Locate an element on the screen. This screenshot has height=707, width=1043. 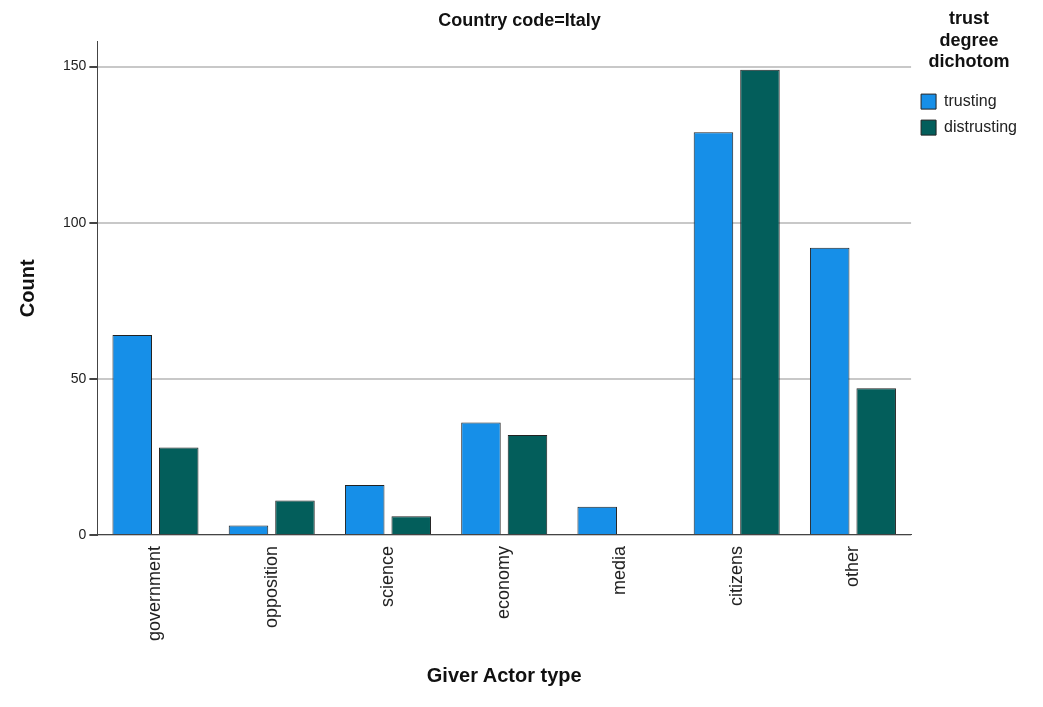
y-tick-label: 0 is located at coordinates (82, 533).